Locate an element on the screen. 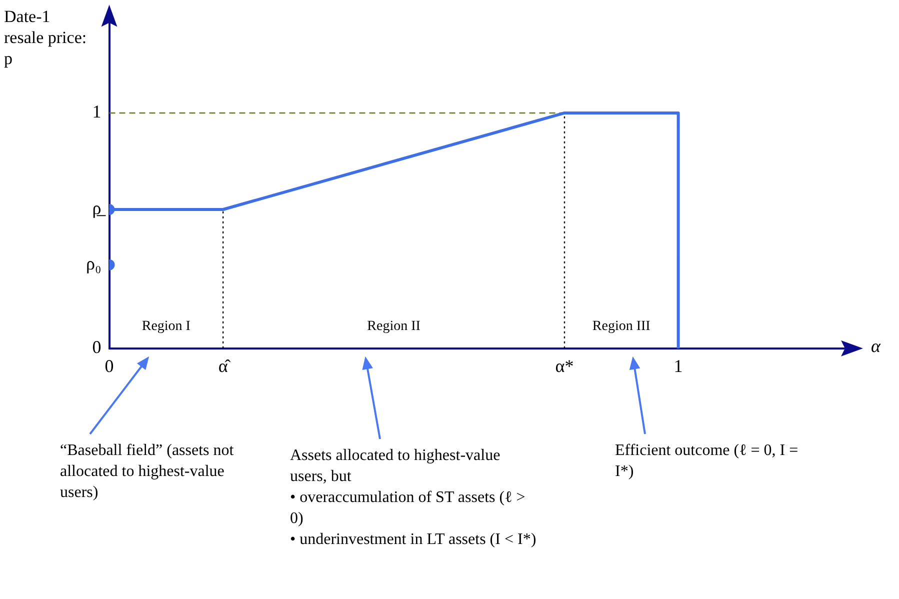  annotation: Region II is located at coordinates (394, 326).